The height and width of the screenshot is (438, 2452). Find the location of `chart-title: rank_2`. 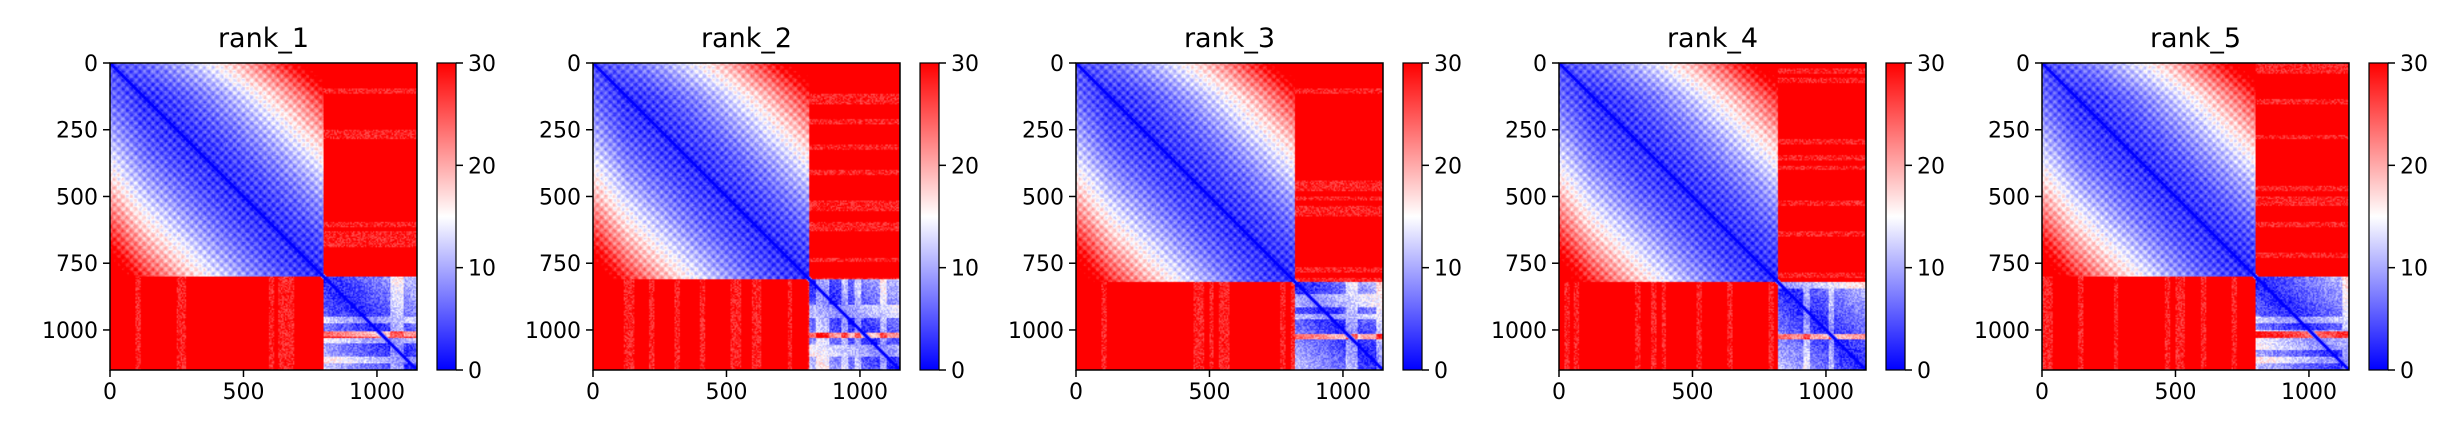

chart-title: rank_2 is located at coordinates (746, 38).